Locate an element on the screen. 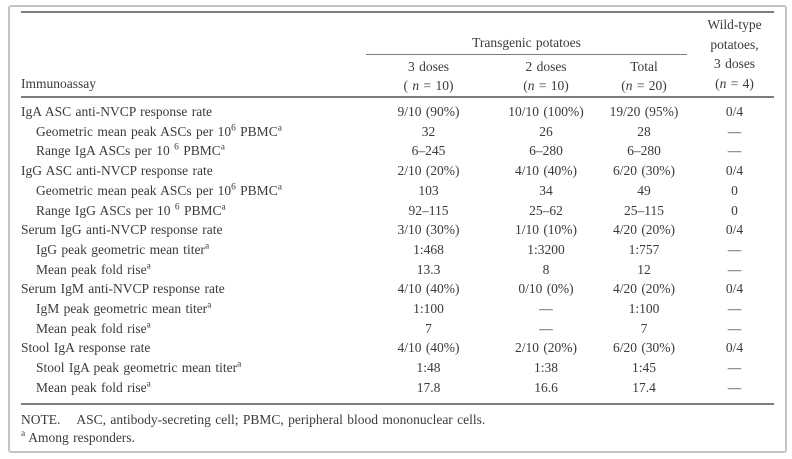 This screenshot has width=792, height=459. row-label: IgM peak geometric mean titera is located at coordinates (124, 308).